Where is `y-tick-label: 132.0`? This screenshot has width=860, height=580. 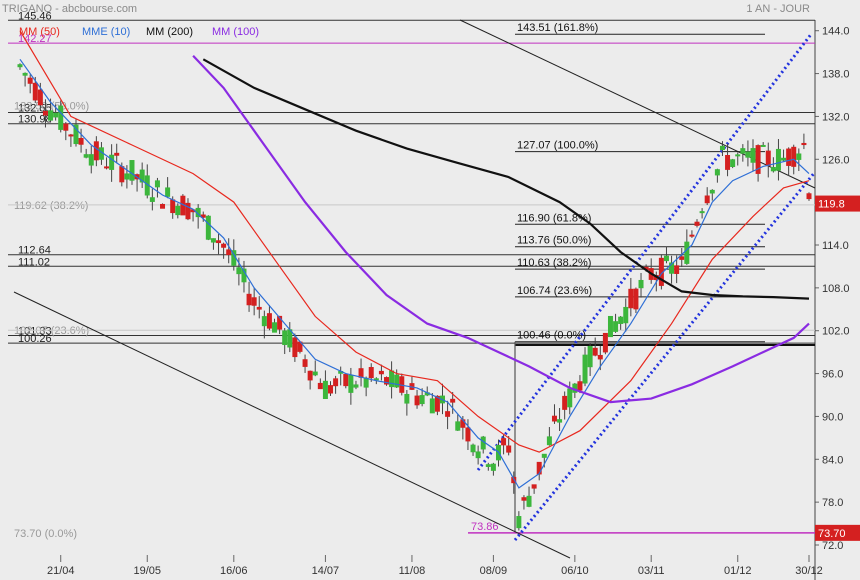
y-tick-label: 132.0 is located at coordinates (836, 117).